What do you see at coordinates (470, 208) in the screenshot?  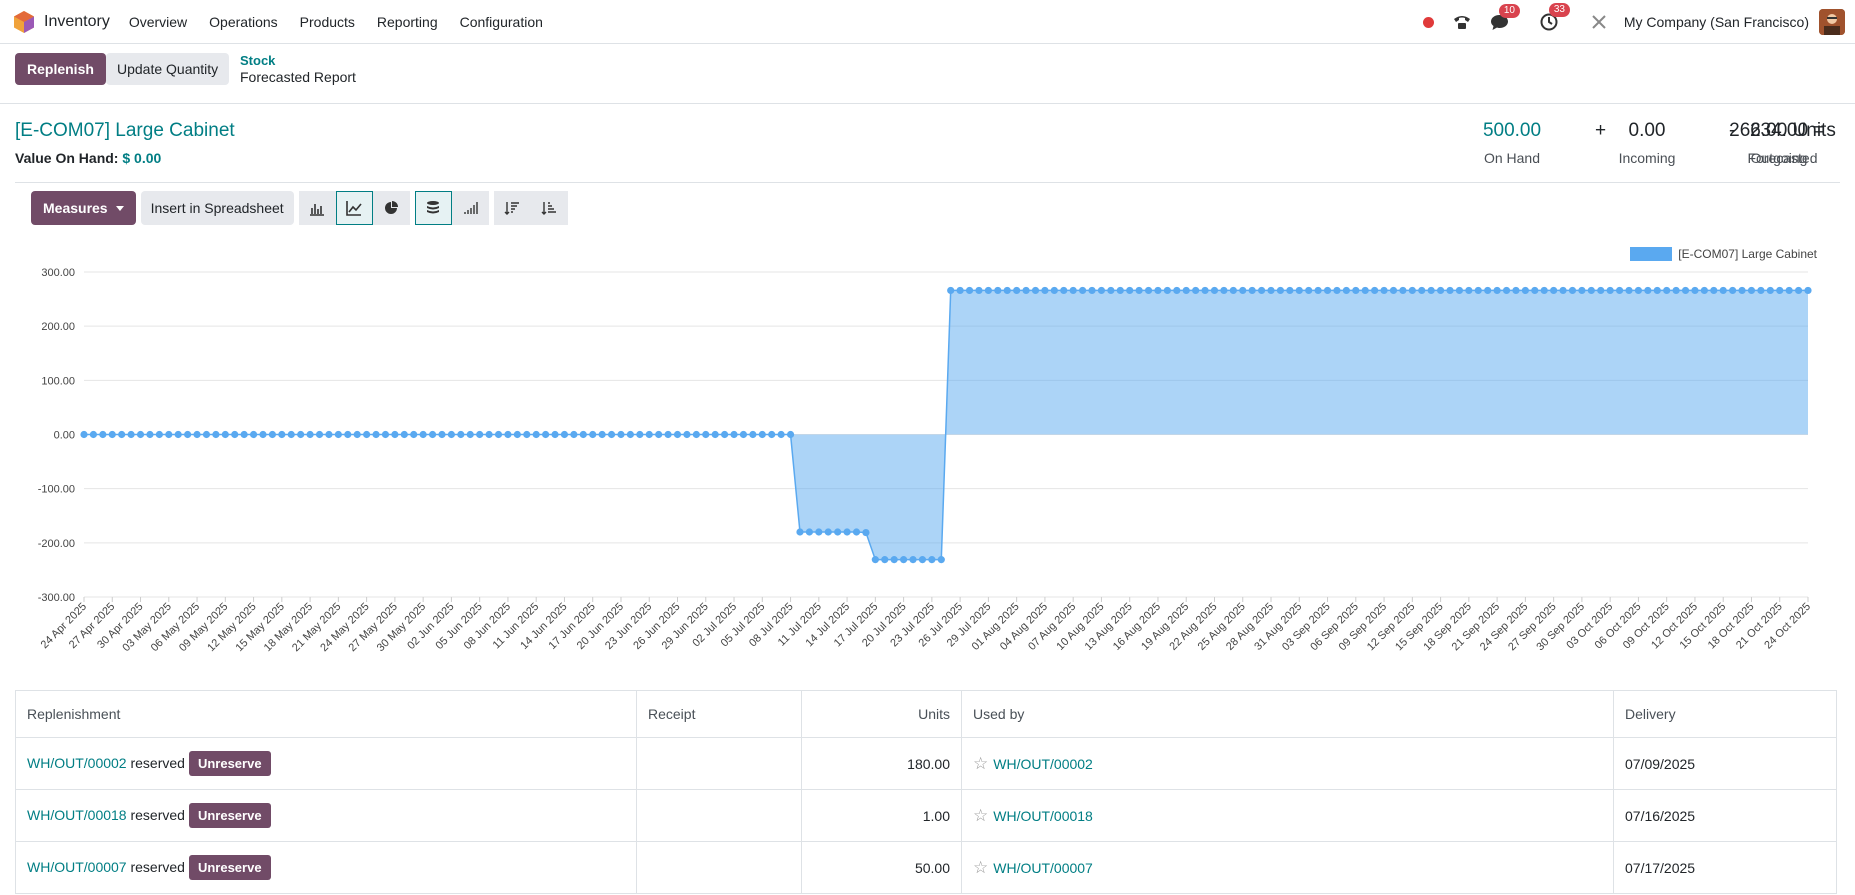 I see `cumulative-icon` at bounding box center [470, 208].